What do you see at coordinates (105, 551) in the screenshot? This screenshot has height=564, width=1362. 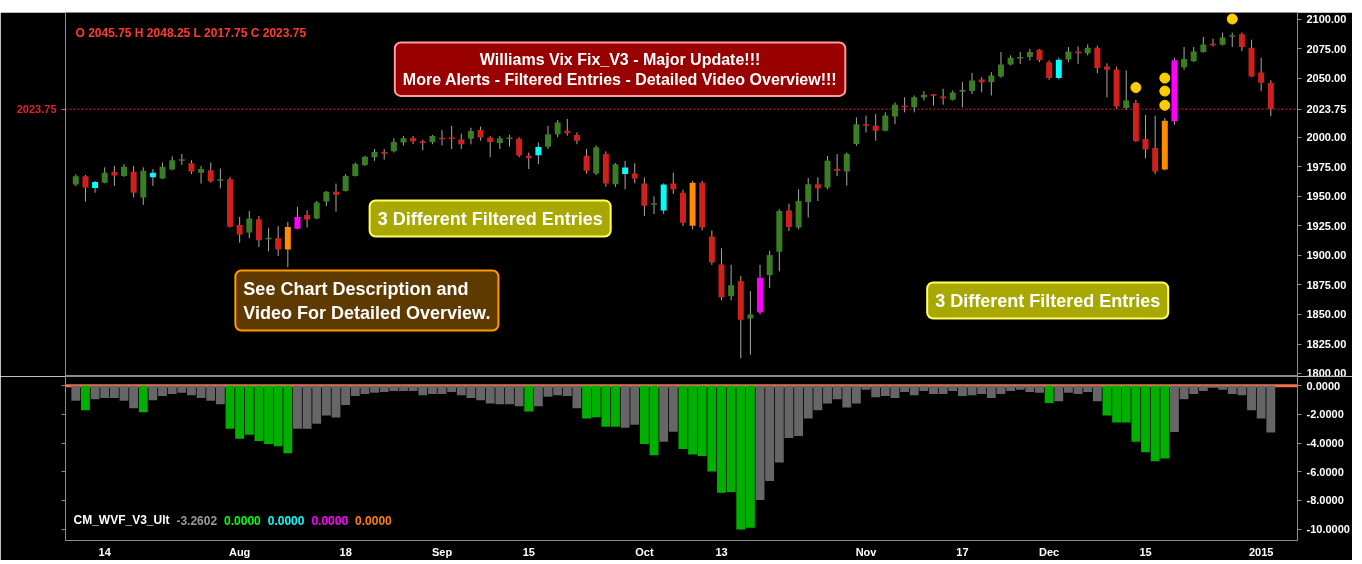 I see `x-tick-label: 14` at bounding box center [105, 551].